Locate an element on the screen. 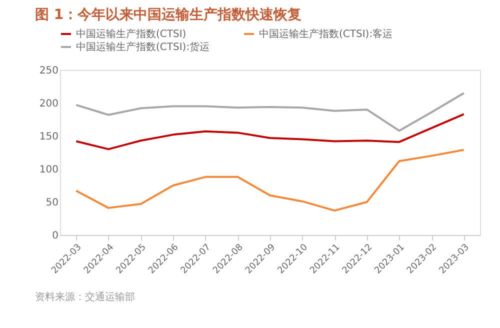 This screenshot has width=500, height=328. legend-label: 中国运输生产指数(CTSI) is located at coordinates (131, 34).